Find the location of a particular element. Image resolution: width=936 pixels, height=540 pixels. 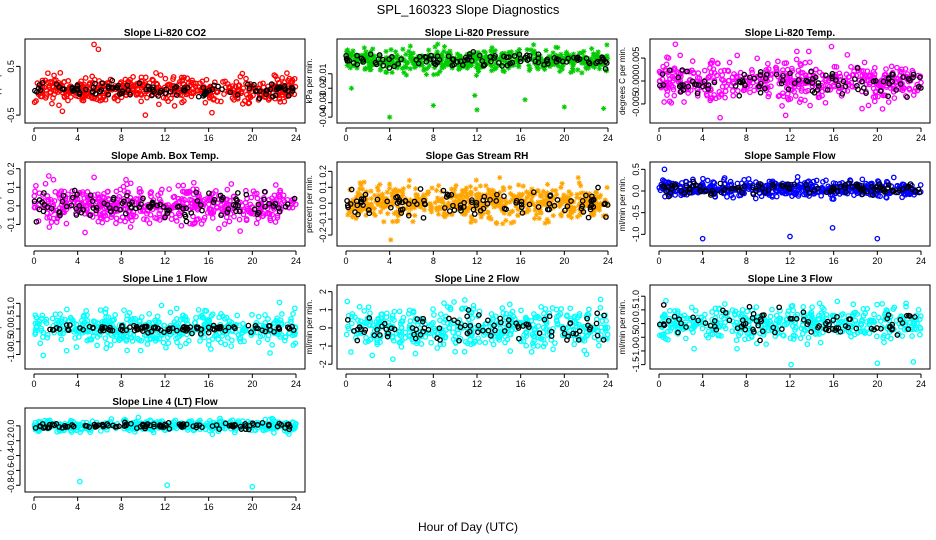

x-tick-label: 0 is located at coordinates (345, 138).